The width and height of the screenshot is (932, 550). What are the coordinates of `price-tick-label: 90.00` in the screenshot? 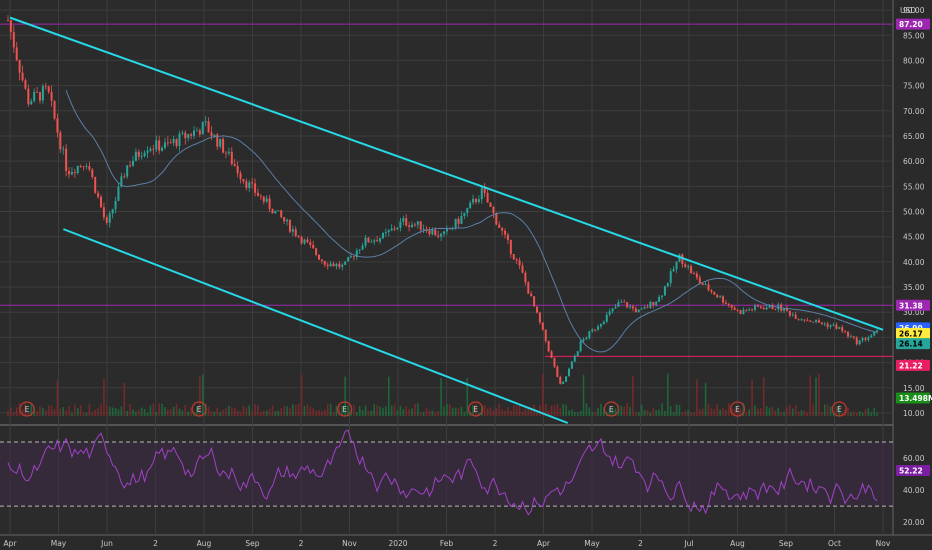 It's located at (914, 10).